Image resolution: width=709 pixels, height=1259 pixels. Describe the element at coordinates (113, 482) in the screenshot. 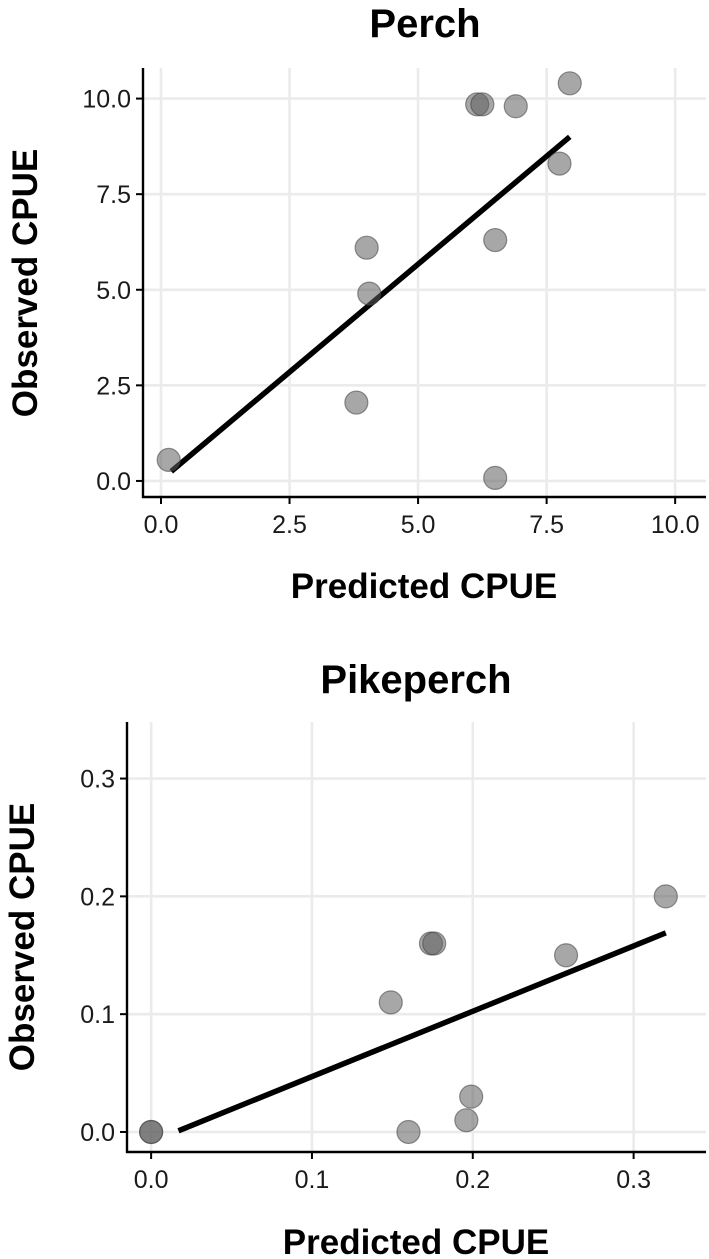

I see `perch-y-tick-label: 0.0` at that location.